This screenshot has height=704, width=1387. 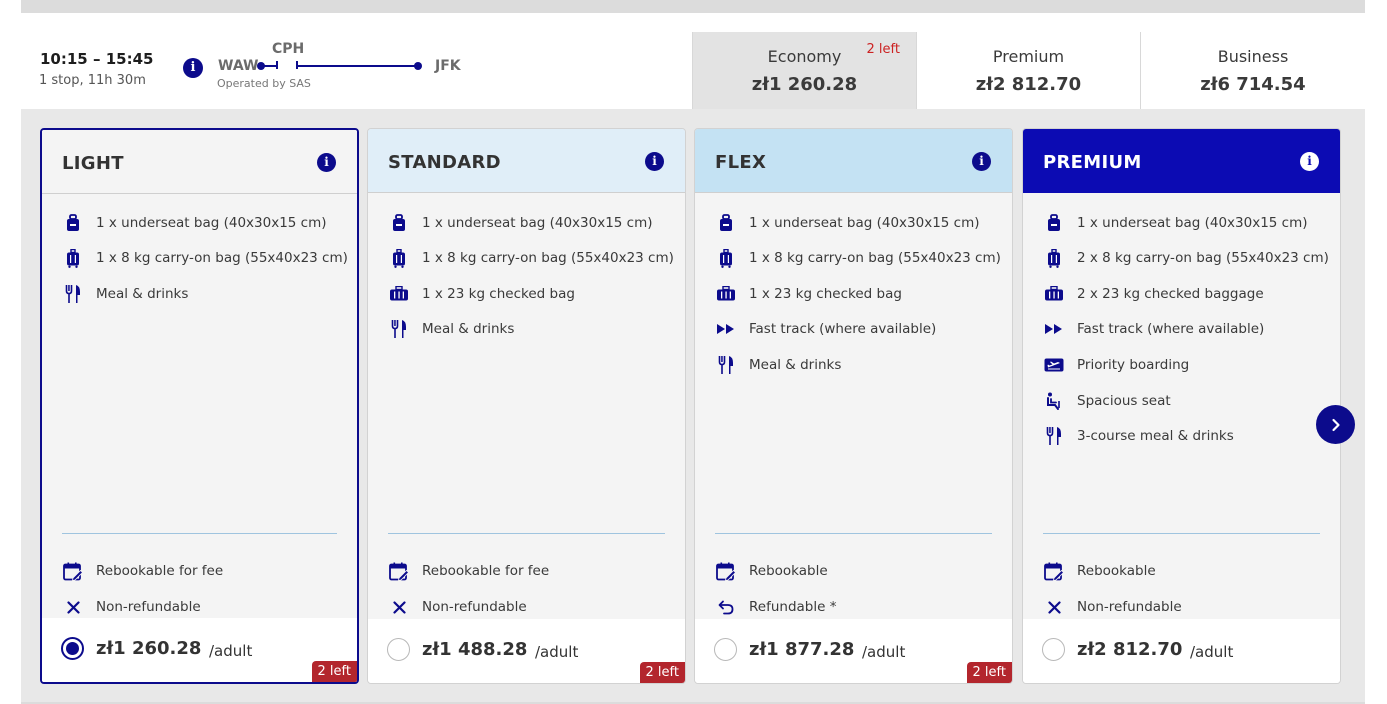 What do you see at coordinates (448, 66) in the screenshot?
I see `destination-airport: JFK` at bounding box center [448, 66].